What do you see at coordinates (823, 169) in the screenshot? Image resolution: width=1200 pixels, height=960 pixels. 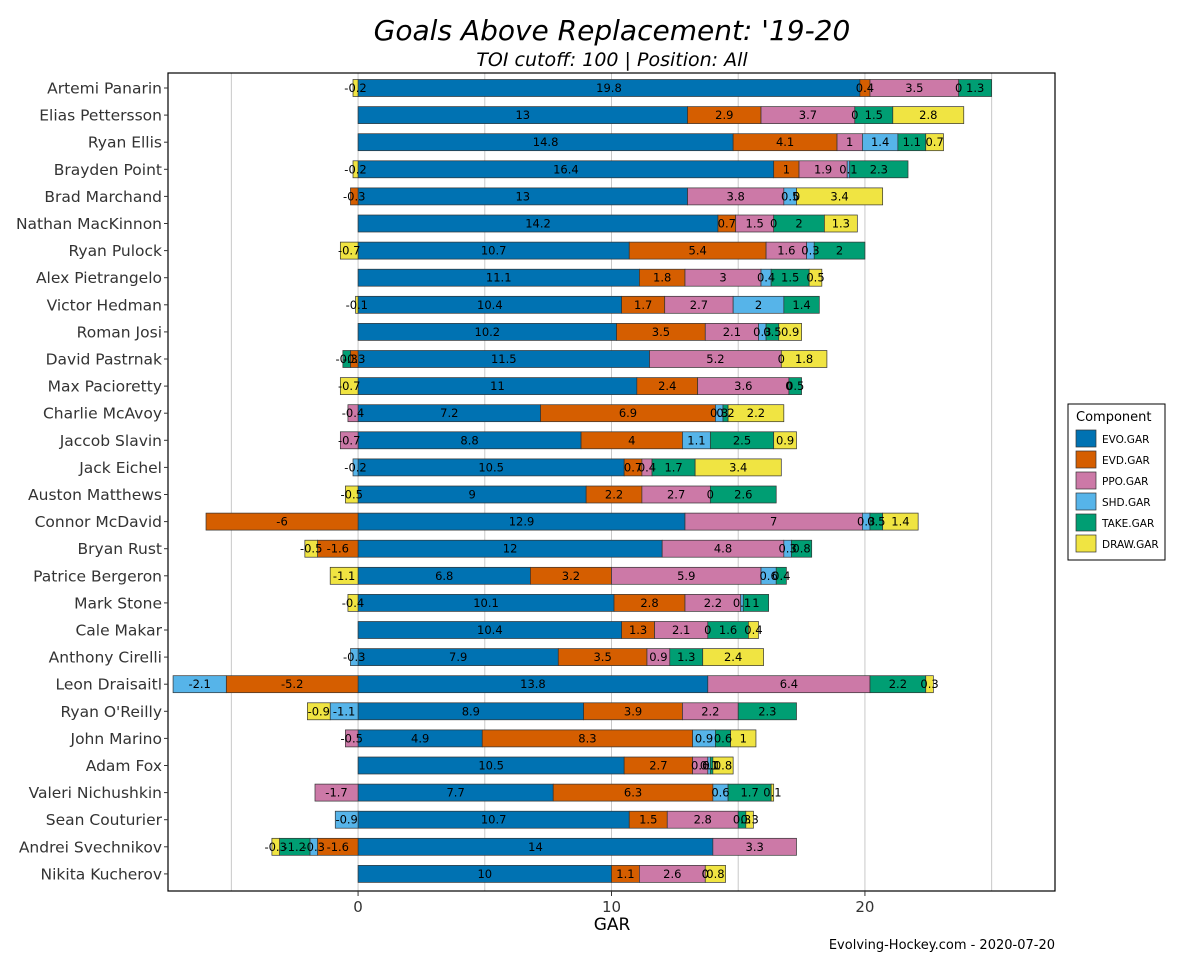 I see `bar-value-label: 1.9` at bounding box center [823, 169].